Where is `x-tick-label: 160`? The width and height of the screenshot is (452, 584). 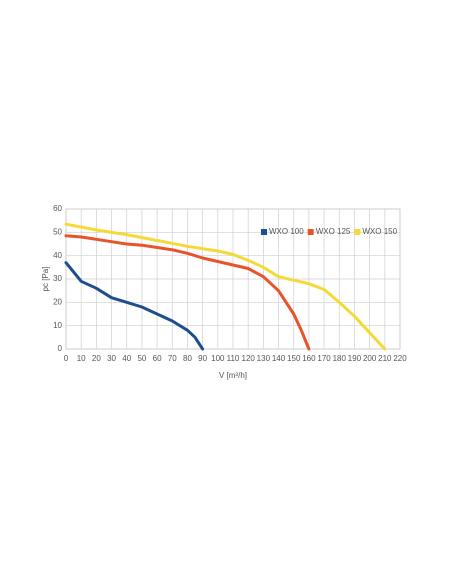
x-tick-label: 160 is located at coordinates (309, 358).